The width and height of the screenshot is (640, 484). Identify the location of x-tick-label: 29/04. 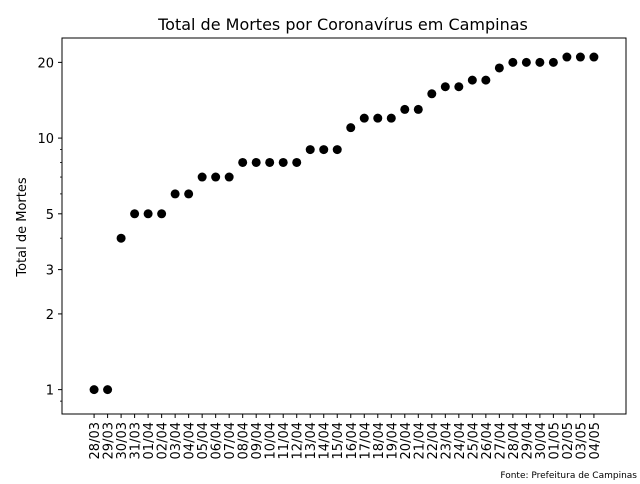
(527, 440).